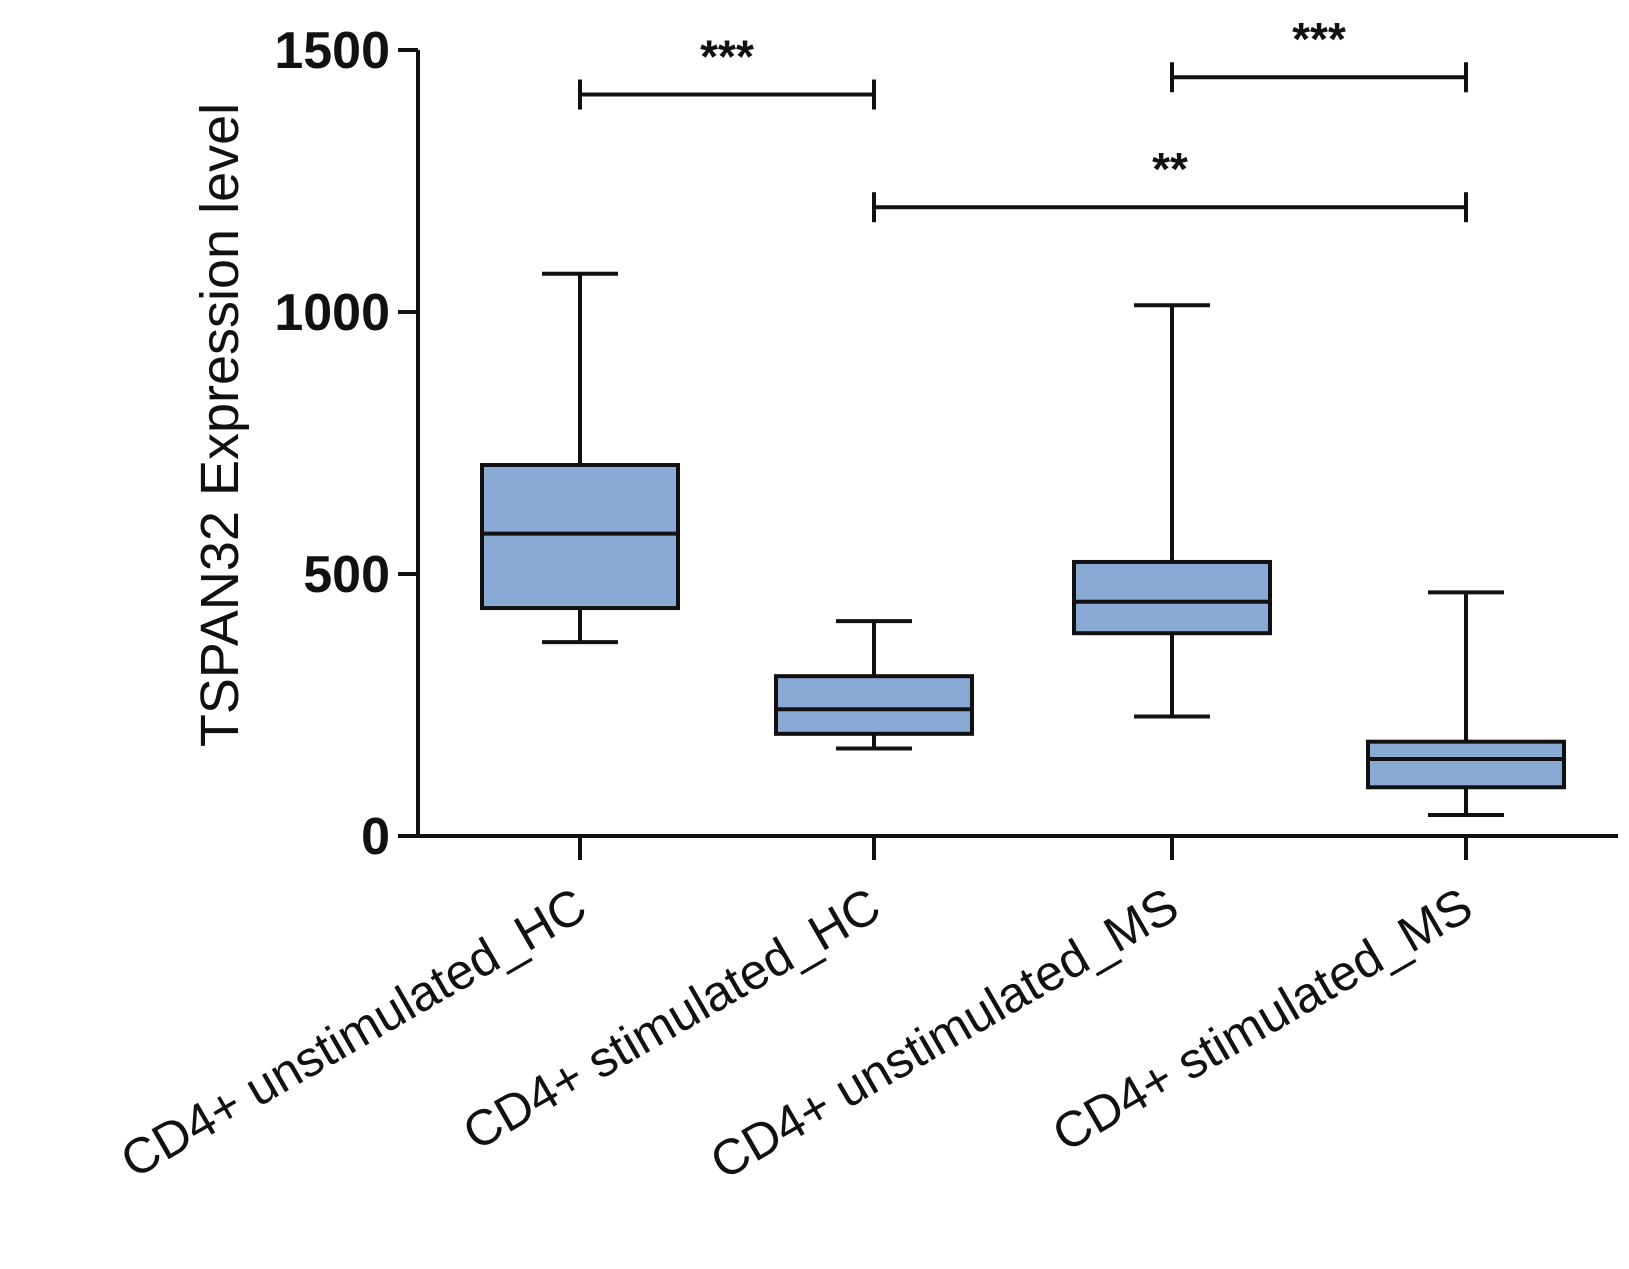  Describe the element at coordinates (1170, 169) in the screenshot. I see `significance-label: **` at that location.